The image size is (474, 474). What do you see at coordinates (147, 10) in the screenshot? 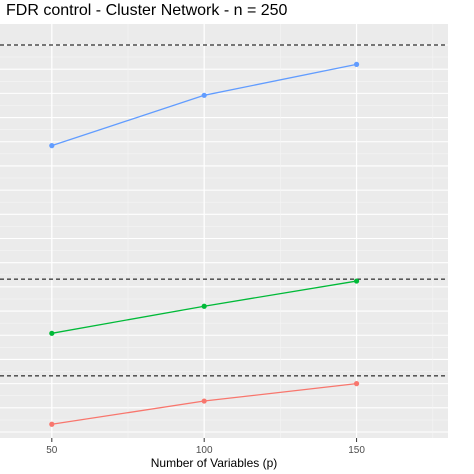
I see `chart-title: FDR control - Cluster Network - n = 250` at bounding box center [147, 10].